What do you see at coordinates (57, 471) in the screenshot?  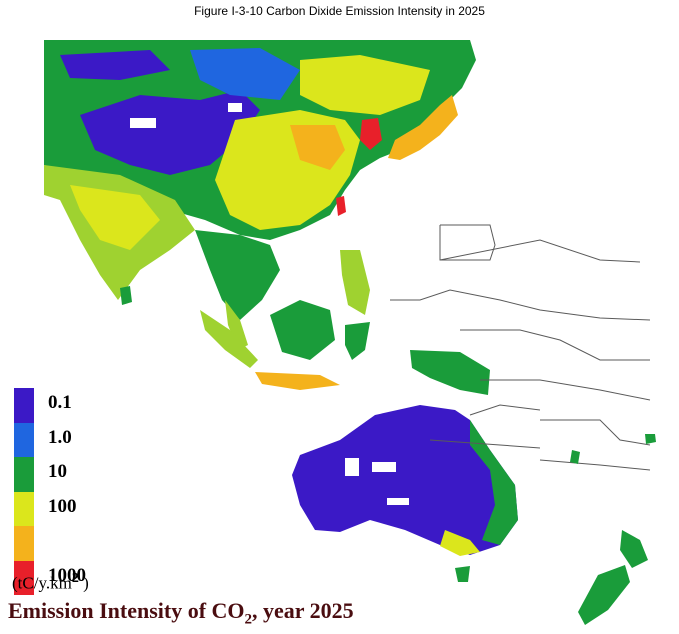 I see `legend-label: 10` at bounding box center [57, 471].